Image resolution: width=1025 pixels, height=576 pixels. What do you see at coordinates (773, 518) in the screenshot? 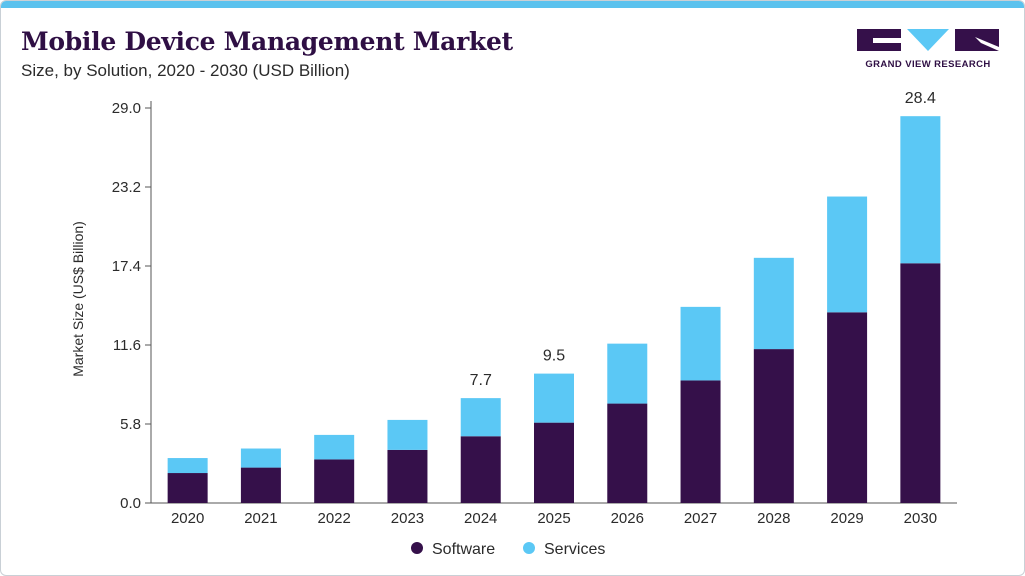
I see `x-tick-label: 2028` at bounding box center [773, 518].